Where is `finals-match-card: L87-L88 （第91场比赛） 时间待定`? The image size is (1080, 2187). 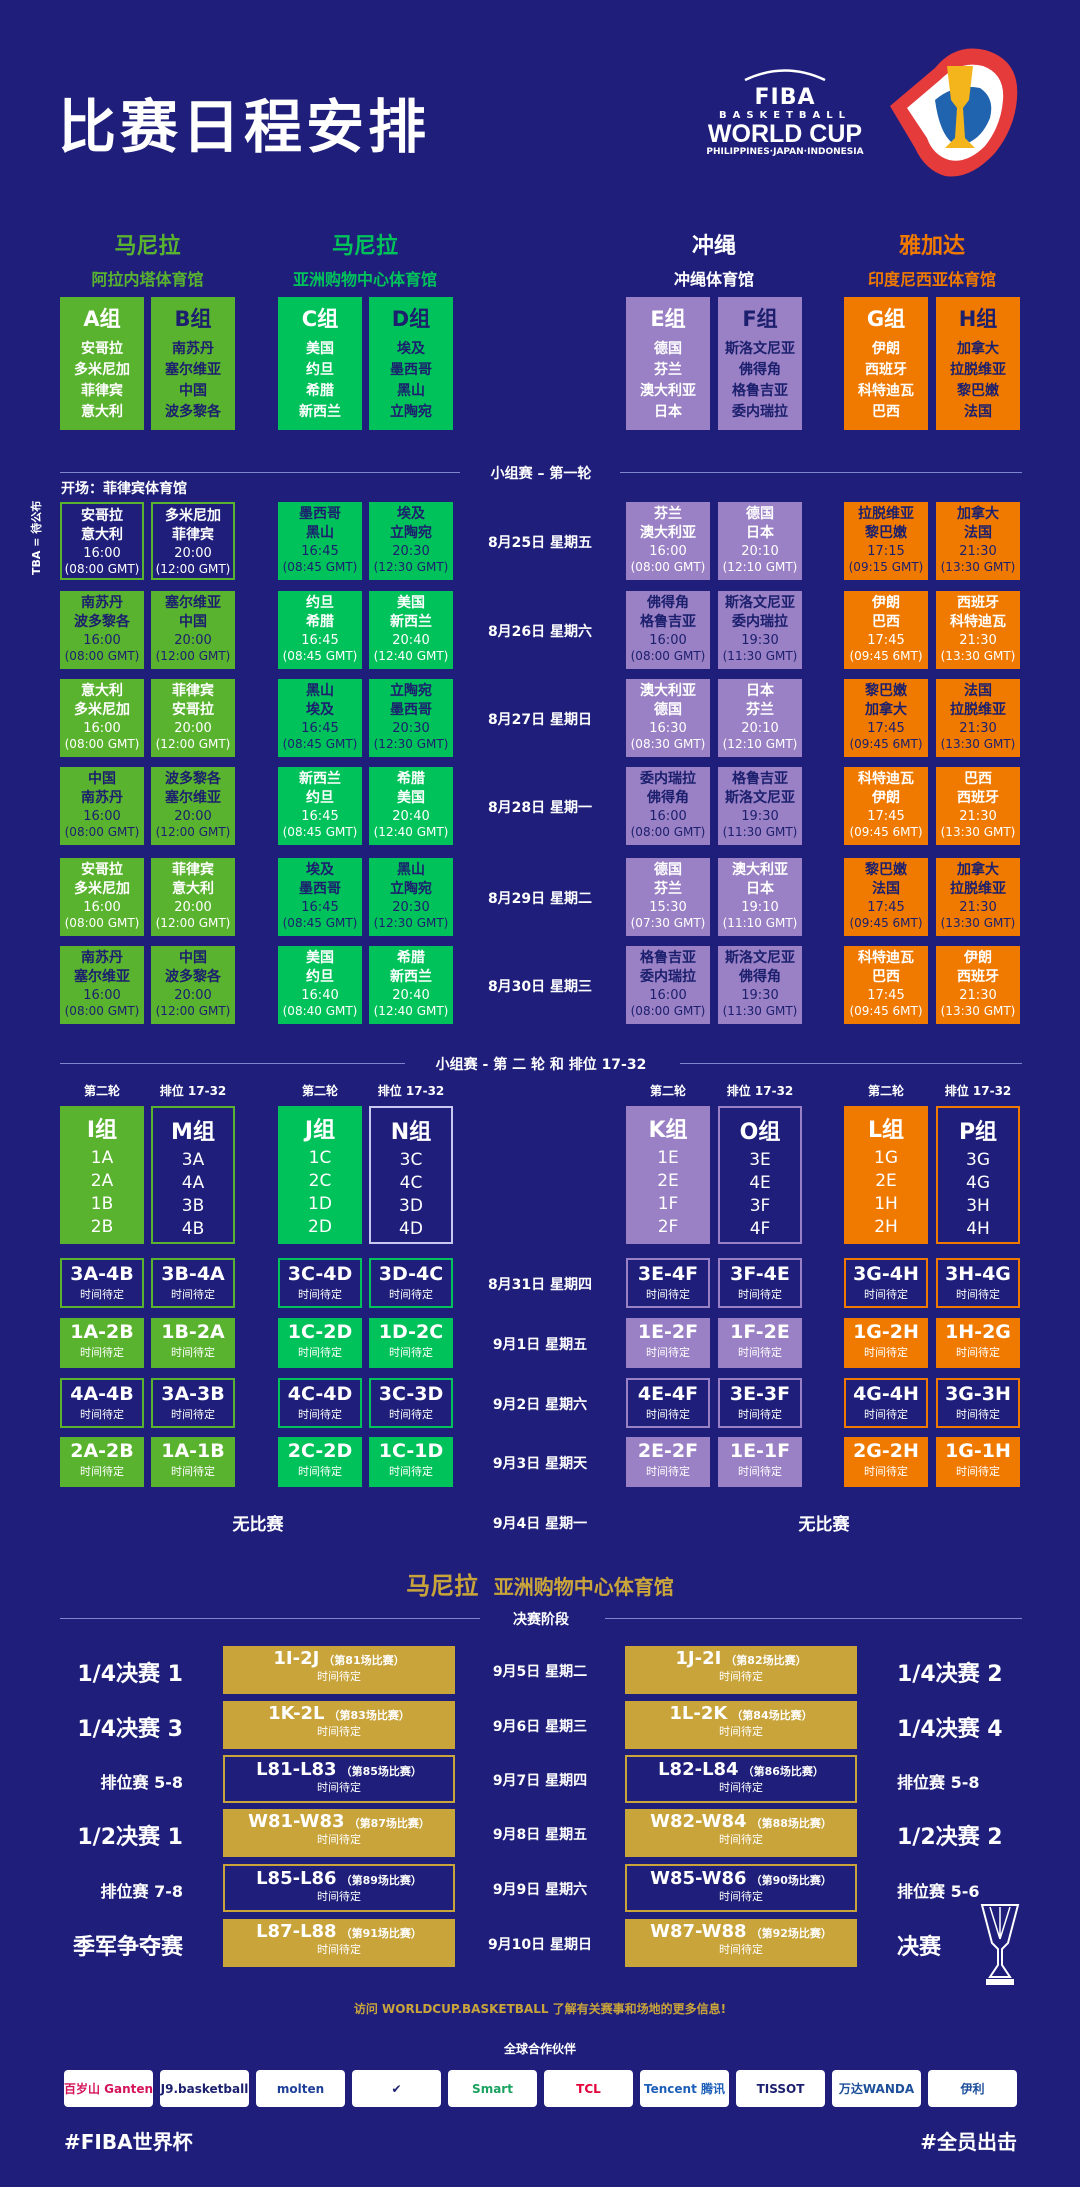 finals-match-card: L87-L88 （第91场比赛） 时间待定 is located at coordinates (339, 1943).